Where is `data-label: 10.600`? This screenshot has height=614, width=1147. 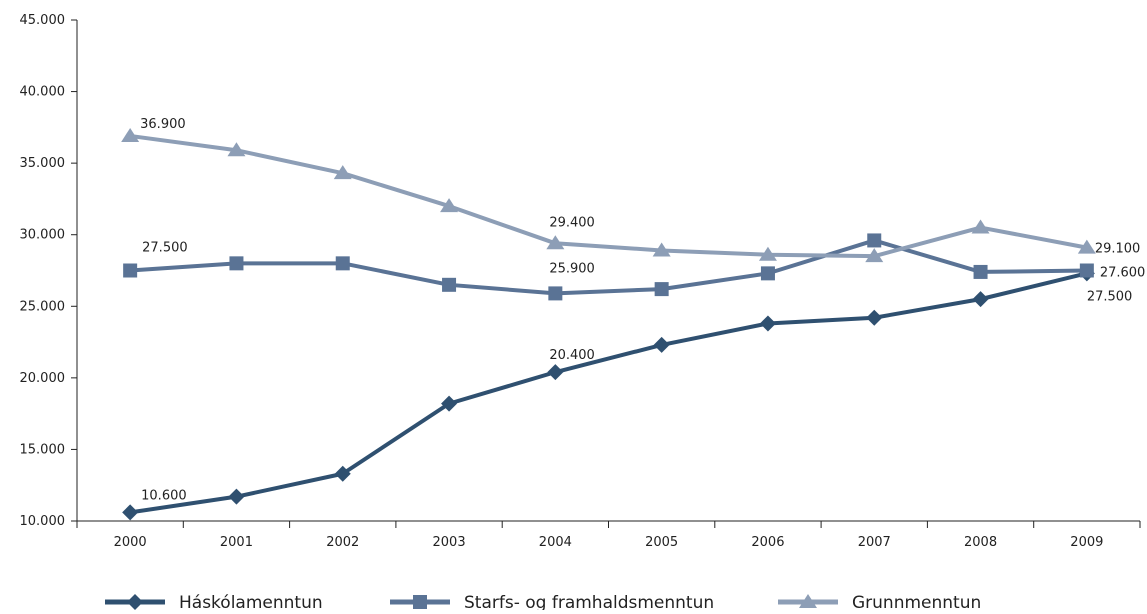
data-label: 10.600 is located at coordinates (164, 495).